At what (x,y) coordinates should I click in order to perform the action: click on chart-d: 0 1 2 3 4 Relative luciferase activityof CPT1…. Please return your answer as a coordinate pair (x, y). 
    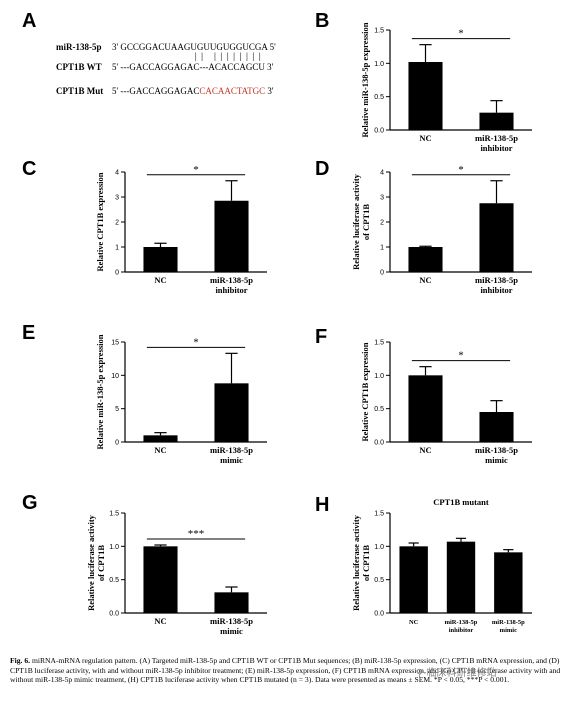
    Looking at the image, I should click on (441, 229).